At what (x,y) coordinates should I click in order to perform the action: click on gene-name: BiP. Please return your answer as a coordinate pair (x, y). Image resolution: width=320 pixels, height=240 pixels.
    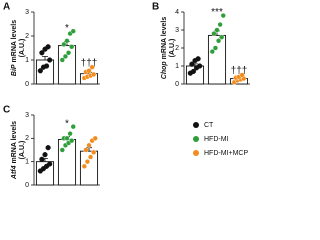
    Looking at the image, I should click on (14, 70).